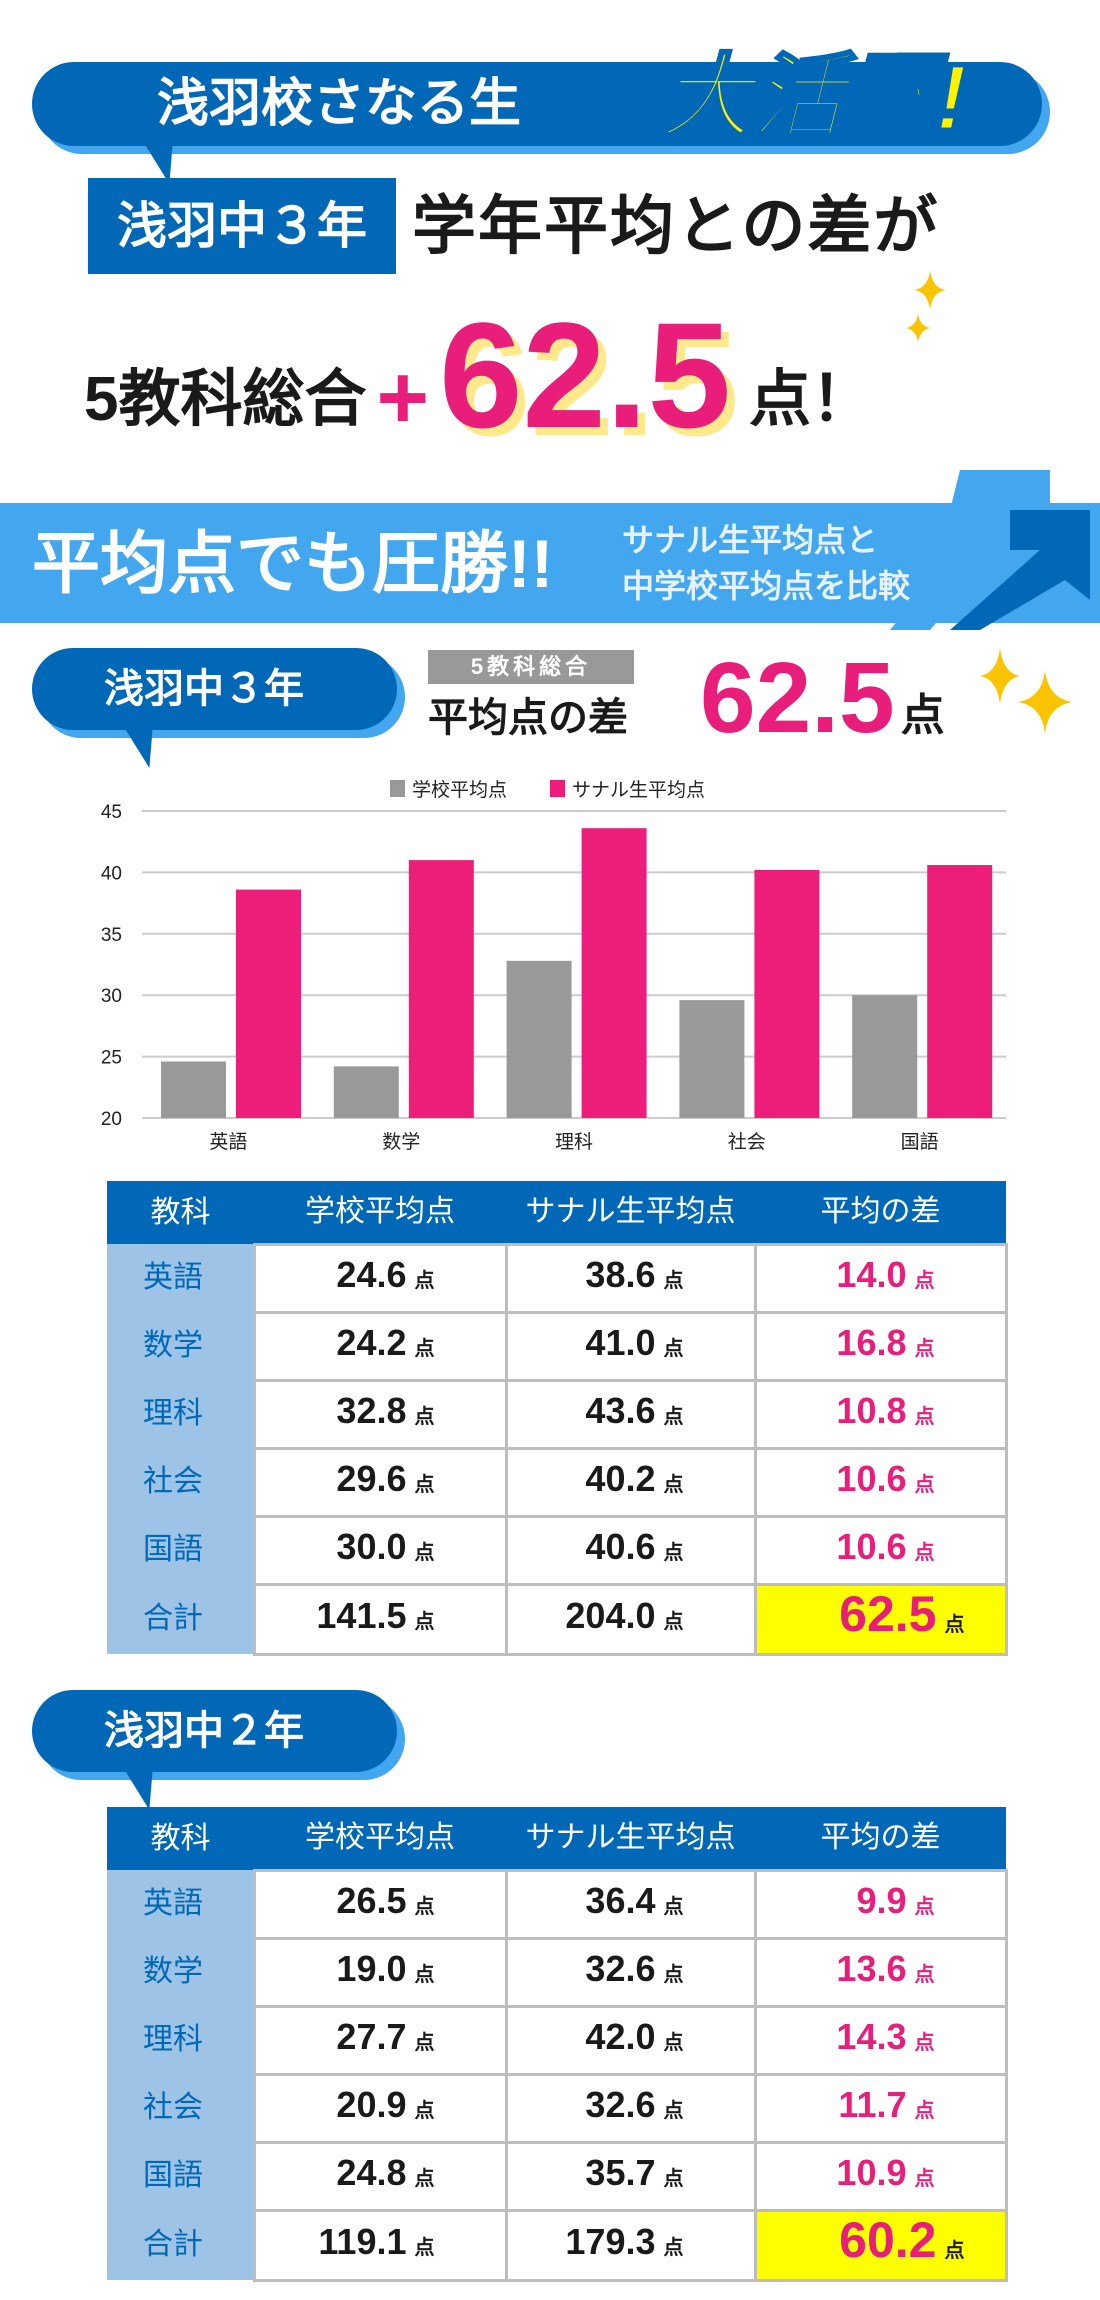 The width and height of the screenshot is (1100, 2300). What do you see at coordinates (111, 812) in the screenshot?
I see `y-tick-label: 45` at bounding box center [111, 812].